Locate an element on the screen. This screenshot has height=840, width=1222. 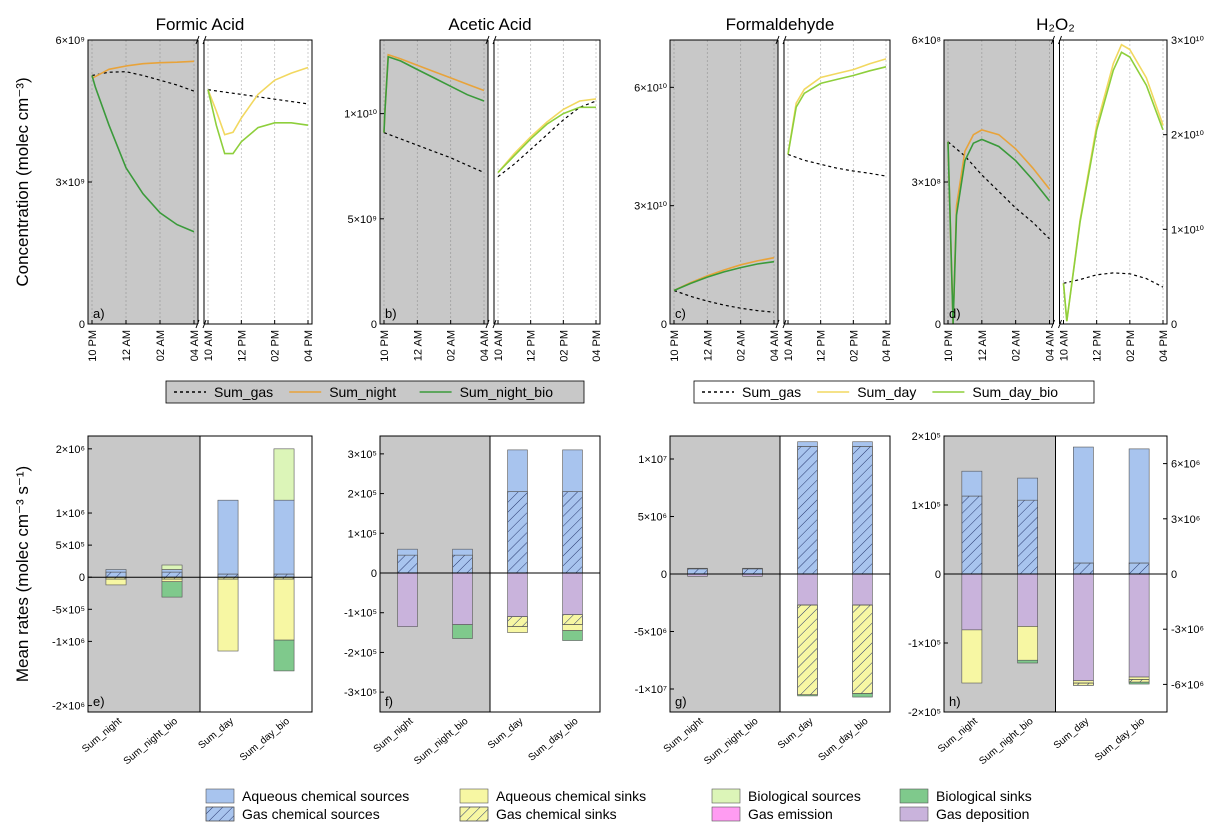
day-background is located at coordinates (258, 182).